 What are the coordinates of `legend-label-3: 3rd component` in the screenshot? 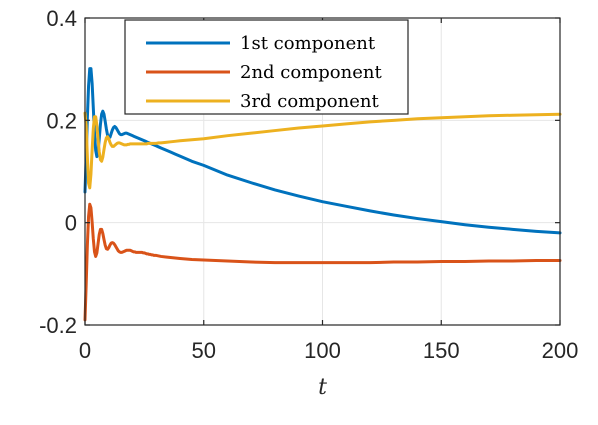 It's located at (309, 101).